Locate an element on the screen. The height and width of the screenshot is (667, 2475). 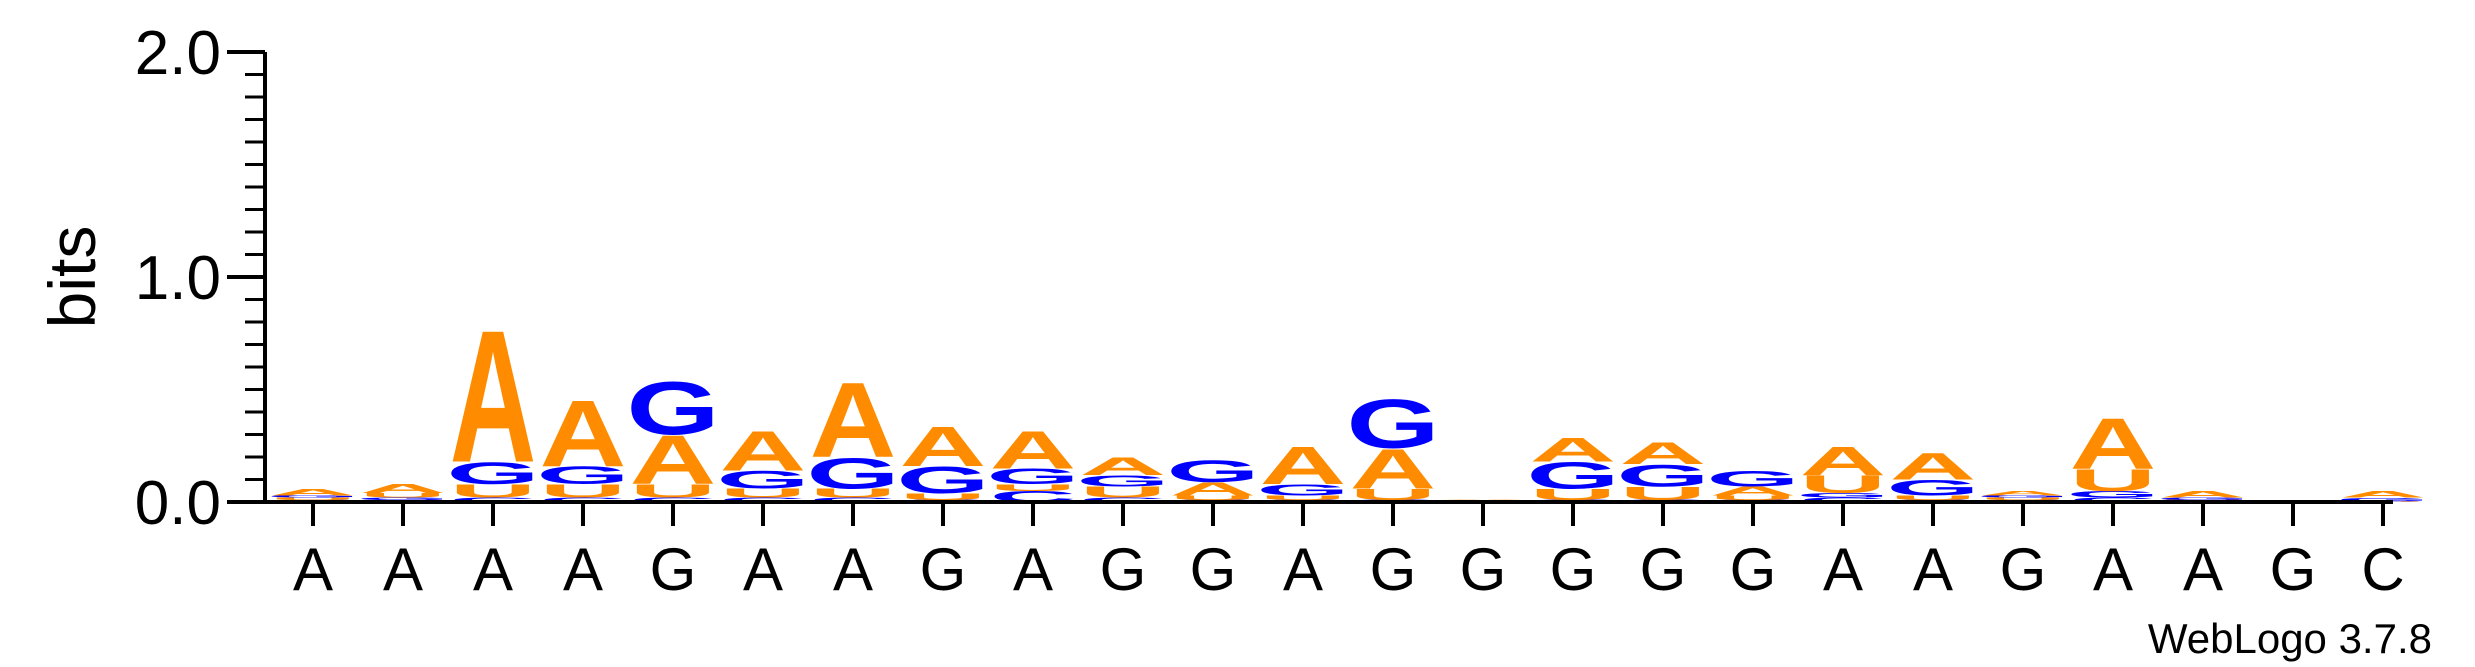
y-axis-label: bits is located at coordinates (72, 277).